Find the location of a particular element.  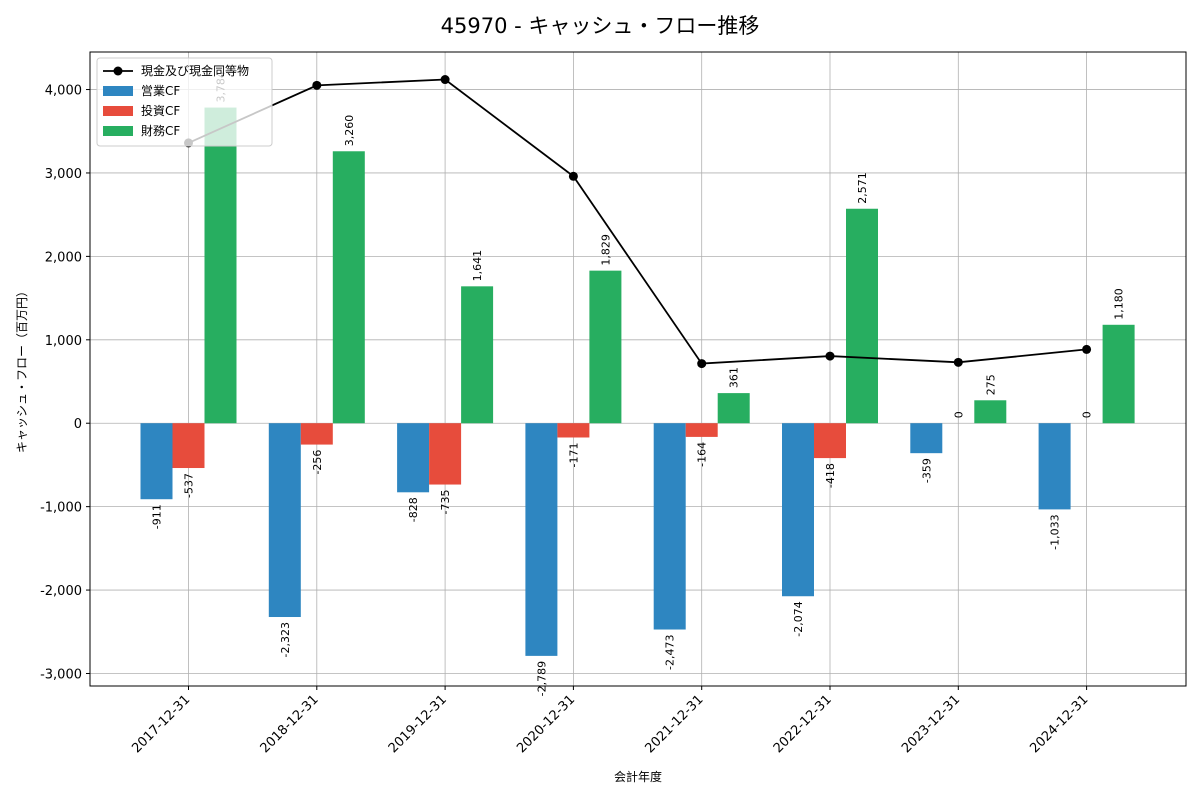

y-axis-label: キャッシュ・フロー（百万円） is located at coordinates (22, 369).